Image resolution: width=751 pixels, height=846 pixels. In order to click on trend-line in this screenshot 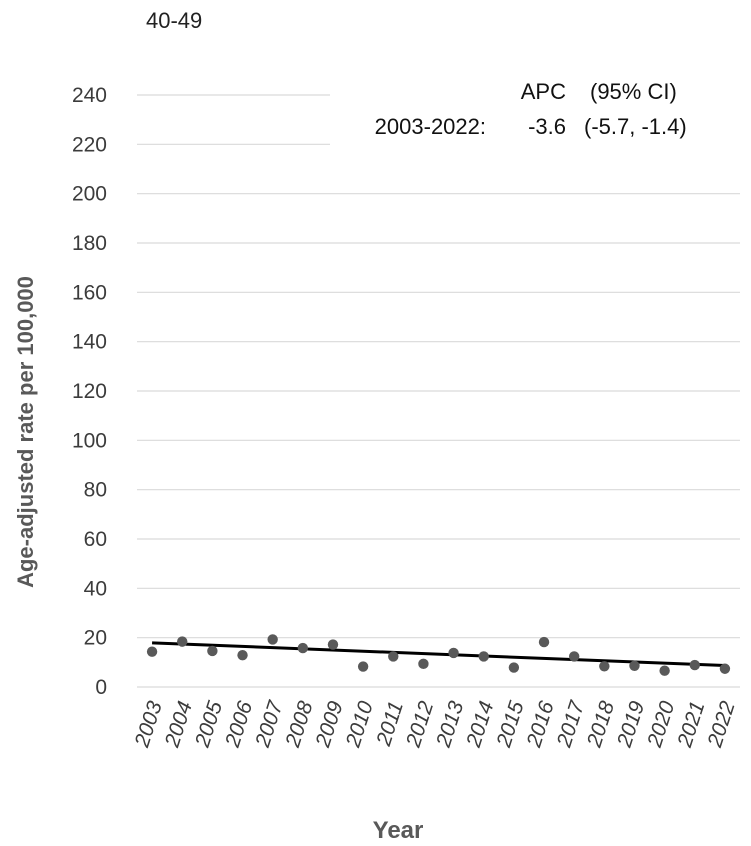, I will do `click(438, 654)`.